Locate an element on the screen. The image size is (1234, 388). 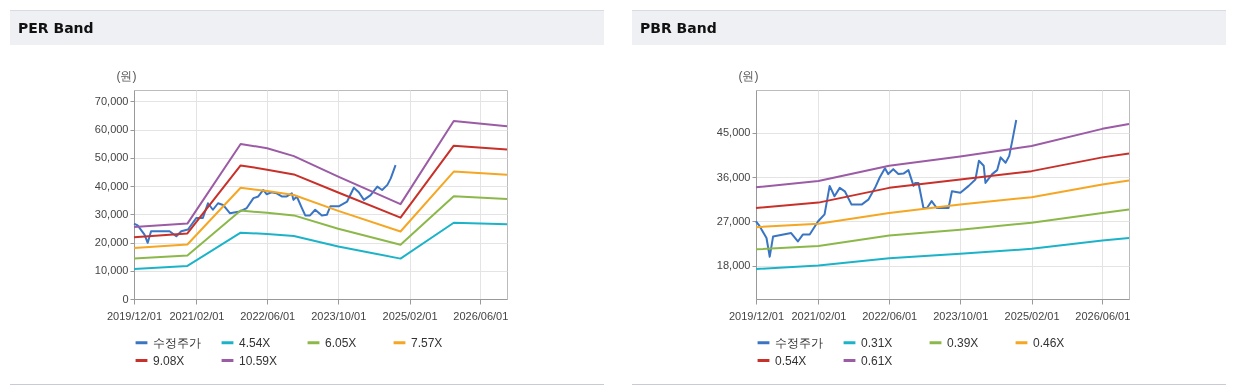
legend-label: 7.57X is located at coordinates (427, 342).